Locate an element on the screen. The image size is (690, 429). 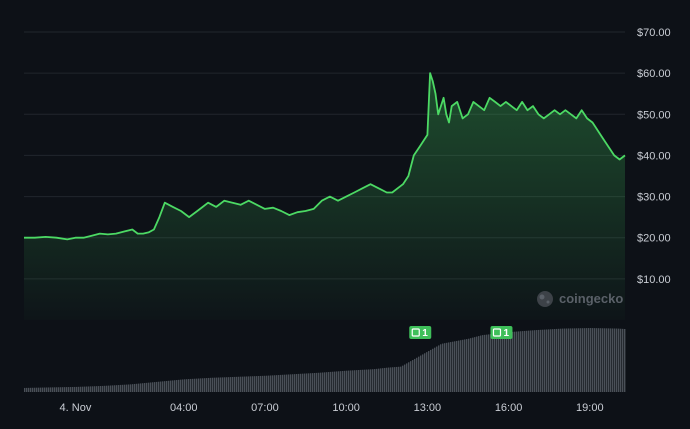
y-tick-label: $70.00 is located at coordinates (654, 33).